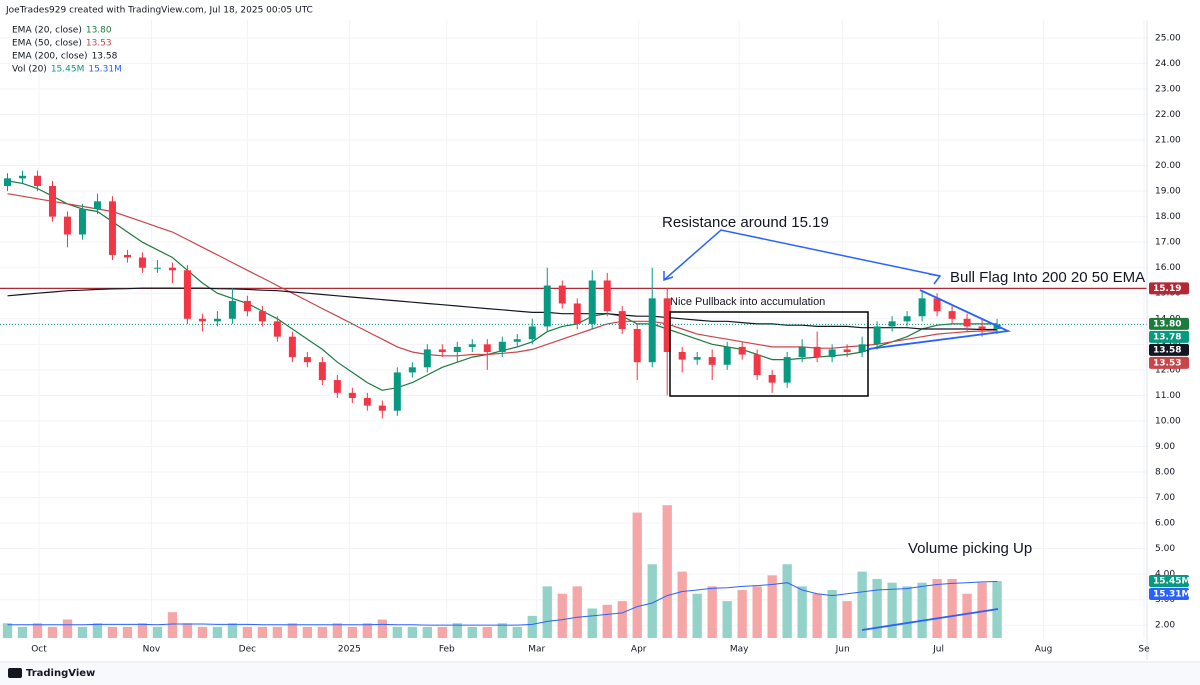 The image size is (1200, 685). Describe the element at coordinates (1167, 363) in the screenshot. I see `price-tag-label: 13.53` at that location.